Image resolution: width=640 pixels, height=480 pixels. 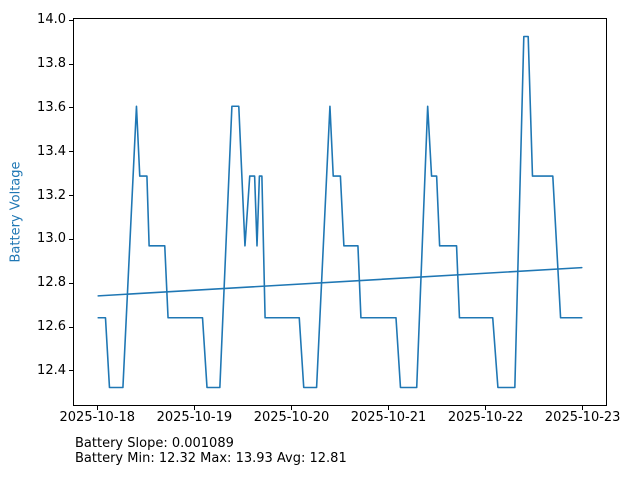 What do you see at coordinates (485, 417) in the screenshot?
I see `x-tick-label: 2025-10-22` at bounding box center [485, 417].